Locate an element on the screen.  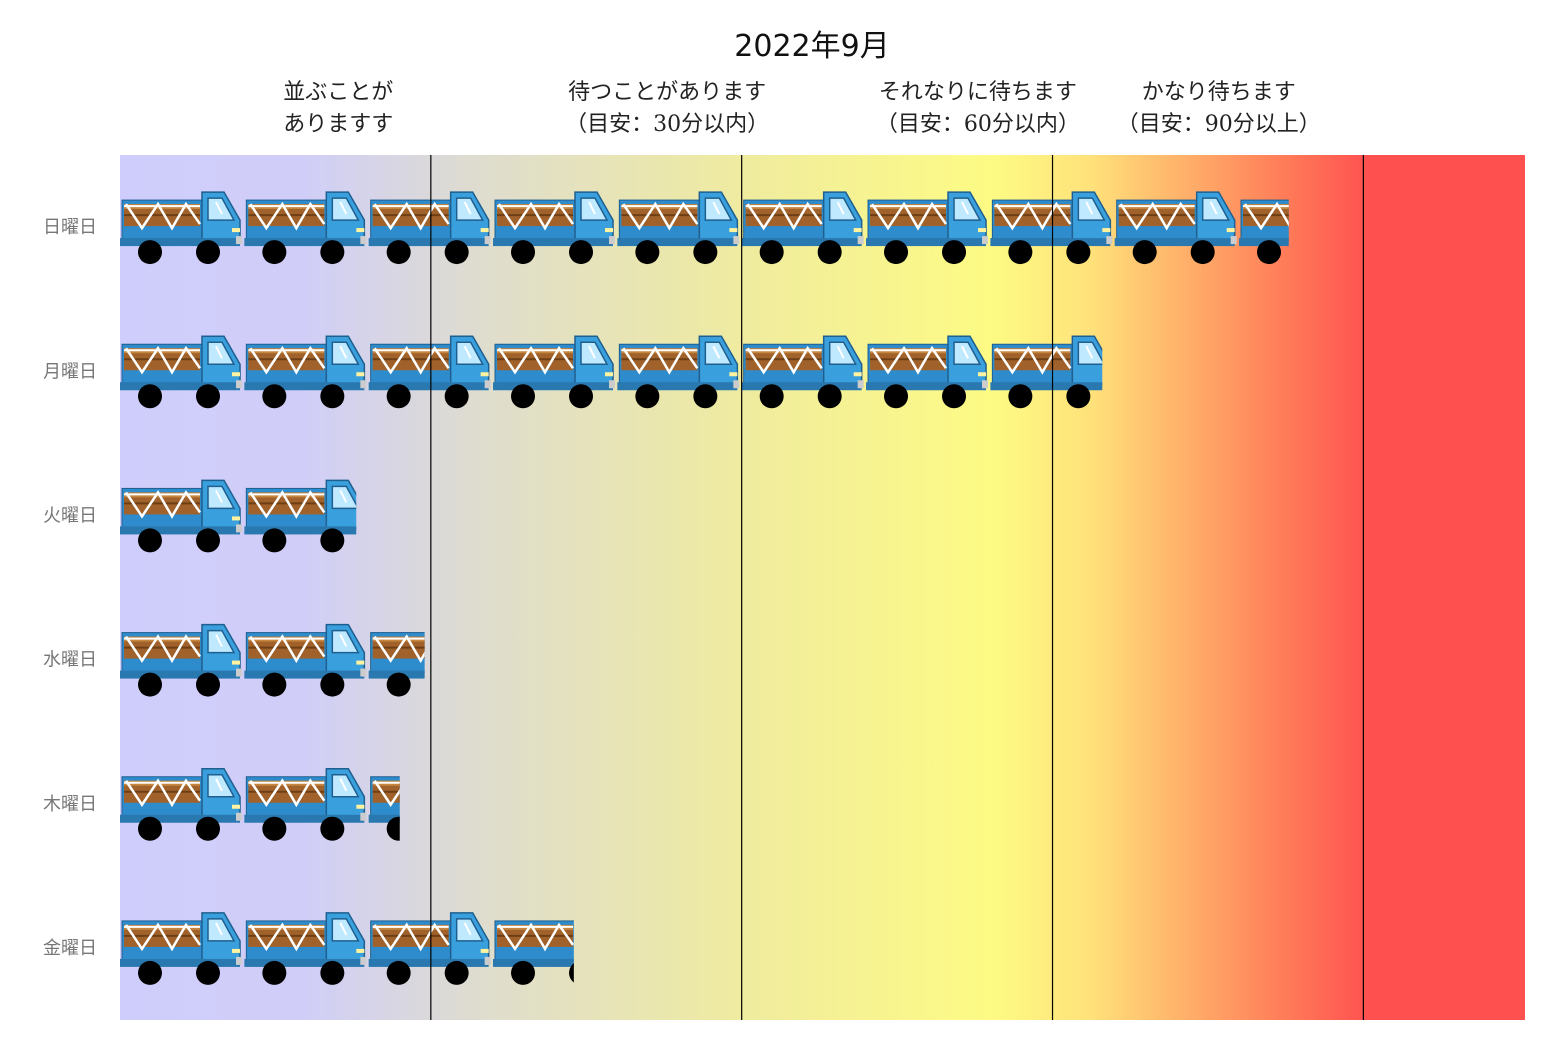
day-label: 日曜日 is located at coordinates (70, 227).